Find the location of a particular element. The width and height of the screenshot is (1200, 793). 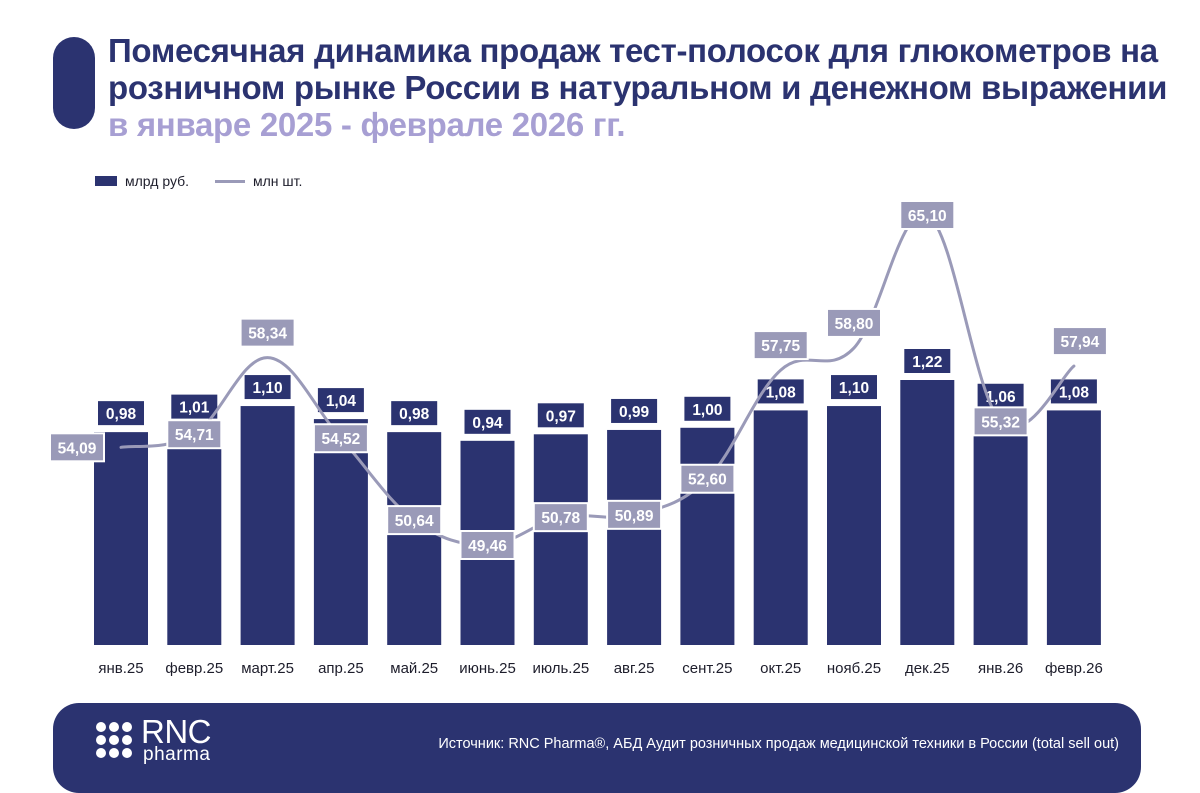

bar-label-3: 1,04 is located at coordinates (341, 401).